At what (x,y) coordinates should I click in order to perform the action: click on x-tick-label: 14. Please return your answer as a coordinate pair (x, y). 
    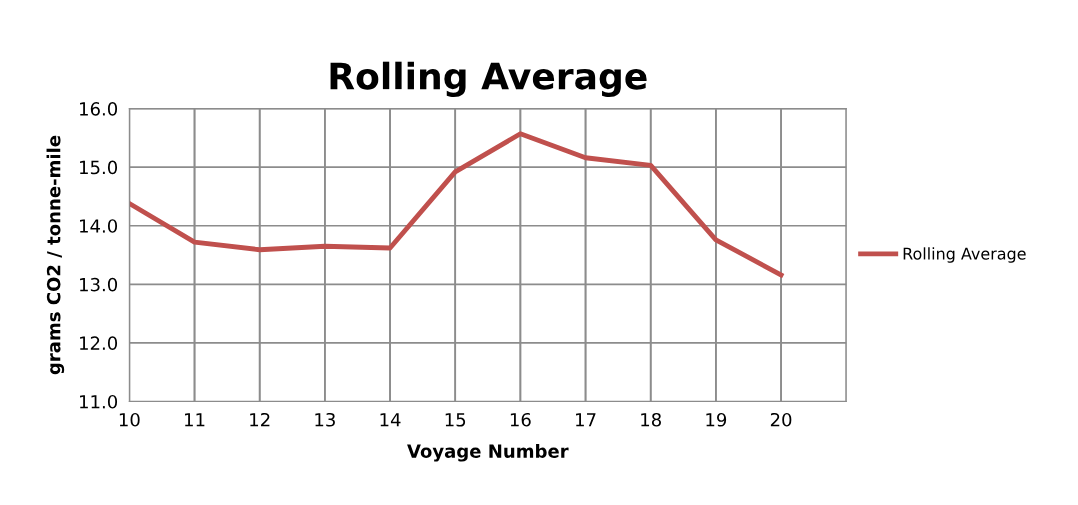
    Looking at the image, I should click on (390, 420).